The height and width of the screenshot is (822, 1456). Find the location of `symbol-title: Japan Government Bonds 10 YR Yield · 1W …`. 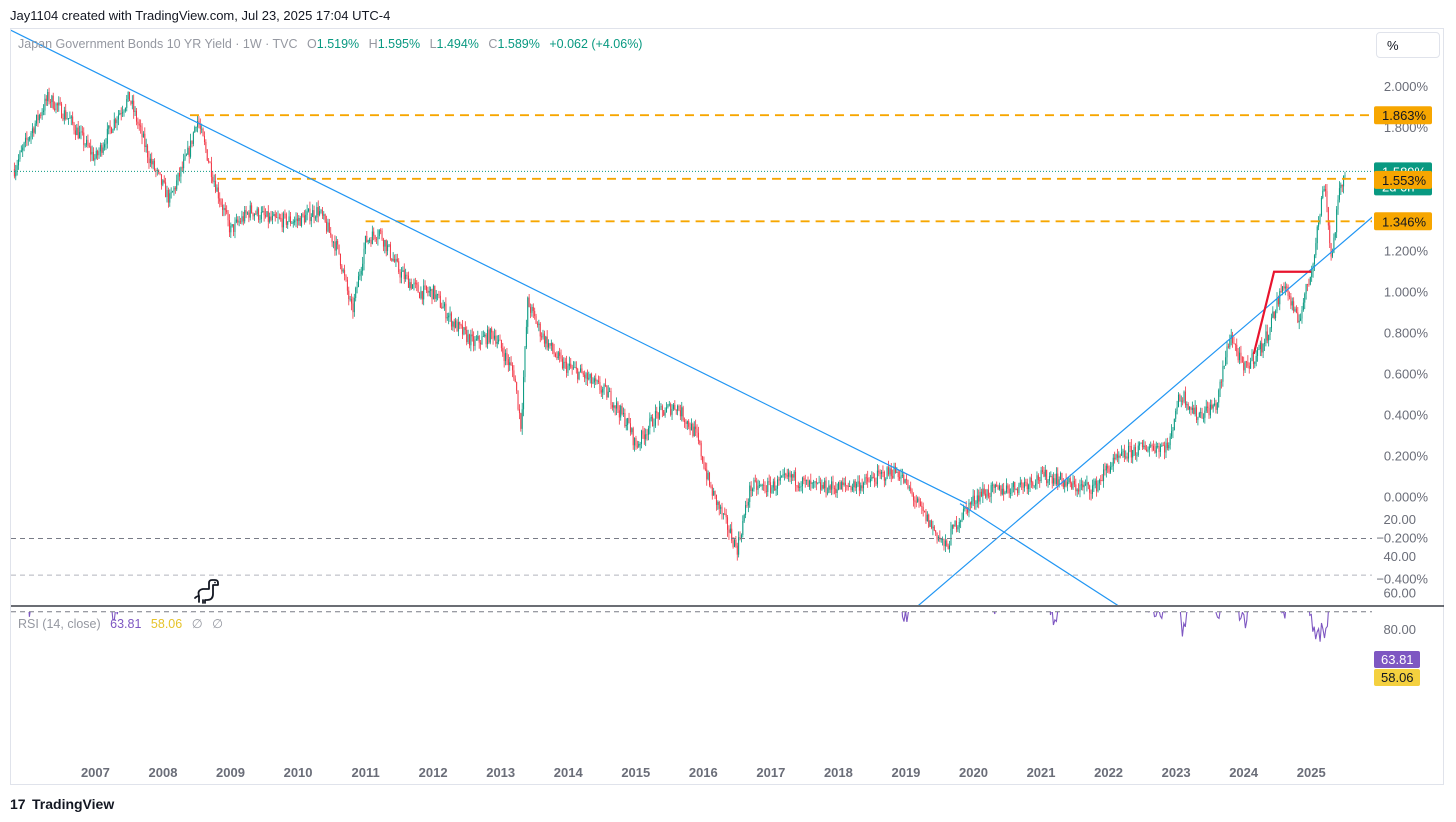

symbol-title: Japan Government Bonds 10 YR Yield · 1W … is located at coordinates (158, 44).